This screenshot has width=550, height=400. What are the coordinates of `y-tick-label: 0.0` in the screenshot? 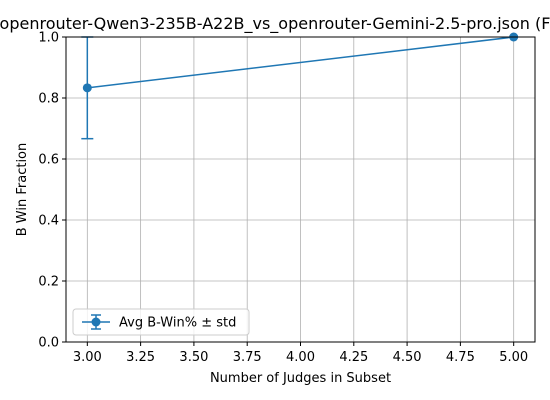 It's located at (48, 343).